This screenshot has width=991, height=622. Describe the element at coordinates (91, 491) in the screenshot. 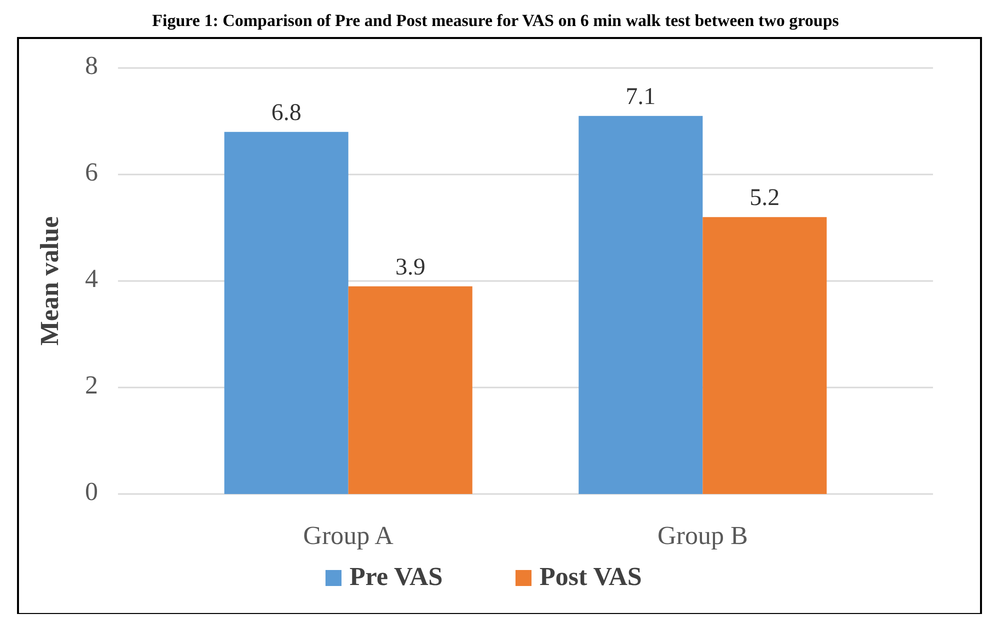

I see `y-tick-label: 0` at that location.